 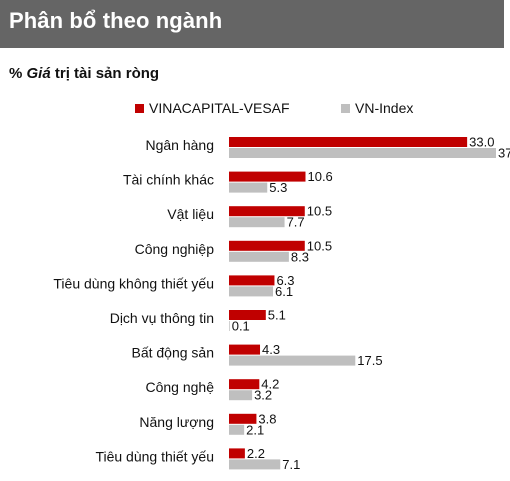 I want to click on legend-label-vesaf: VINACAPITAL-VESAF, so click(x=219, y=108).